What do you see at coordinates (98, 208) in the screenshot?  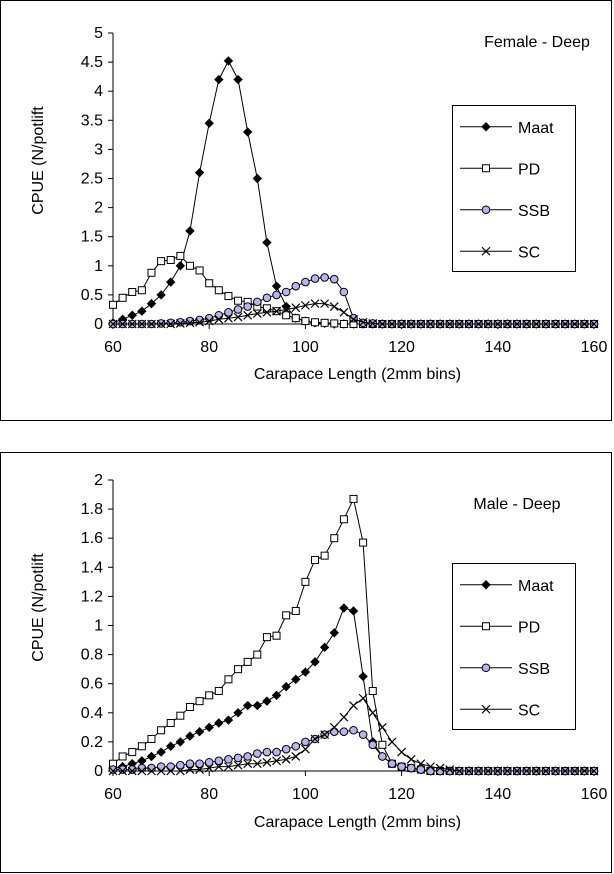 I see `female-y-tick-label: 2` at bounding box center [98, 208].